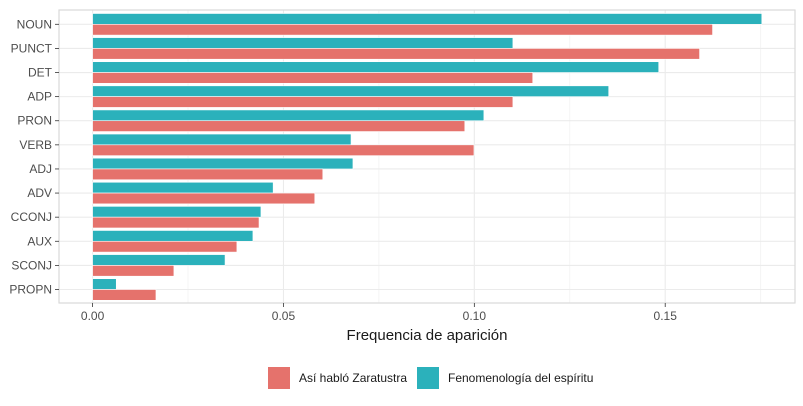  Describe the element at coordinates (396, 54) in the screenshot. I see `bar-punct-zaratustra` at that location.